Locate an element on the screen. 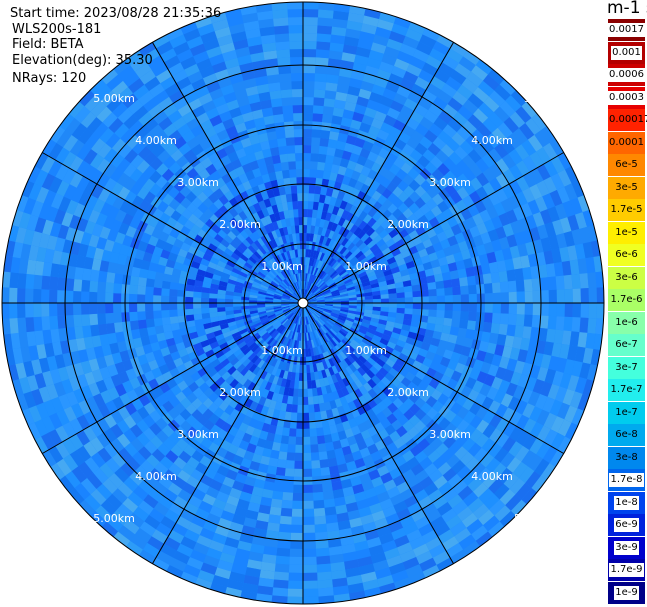 The width and height of the screenshot is (647, 607). origin-marker is located at coordinates (303, 303).